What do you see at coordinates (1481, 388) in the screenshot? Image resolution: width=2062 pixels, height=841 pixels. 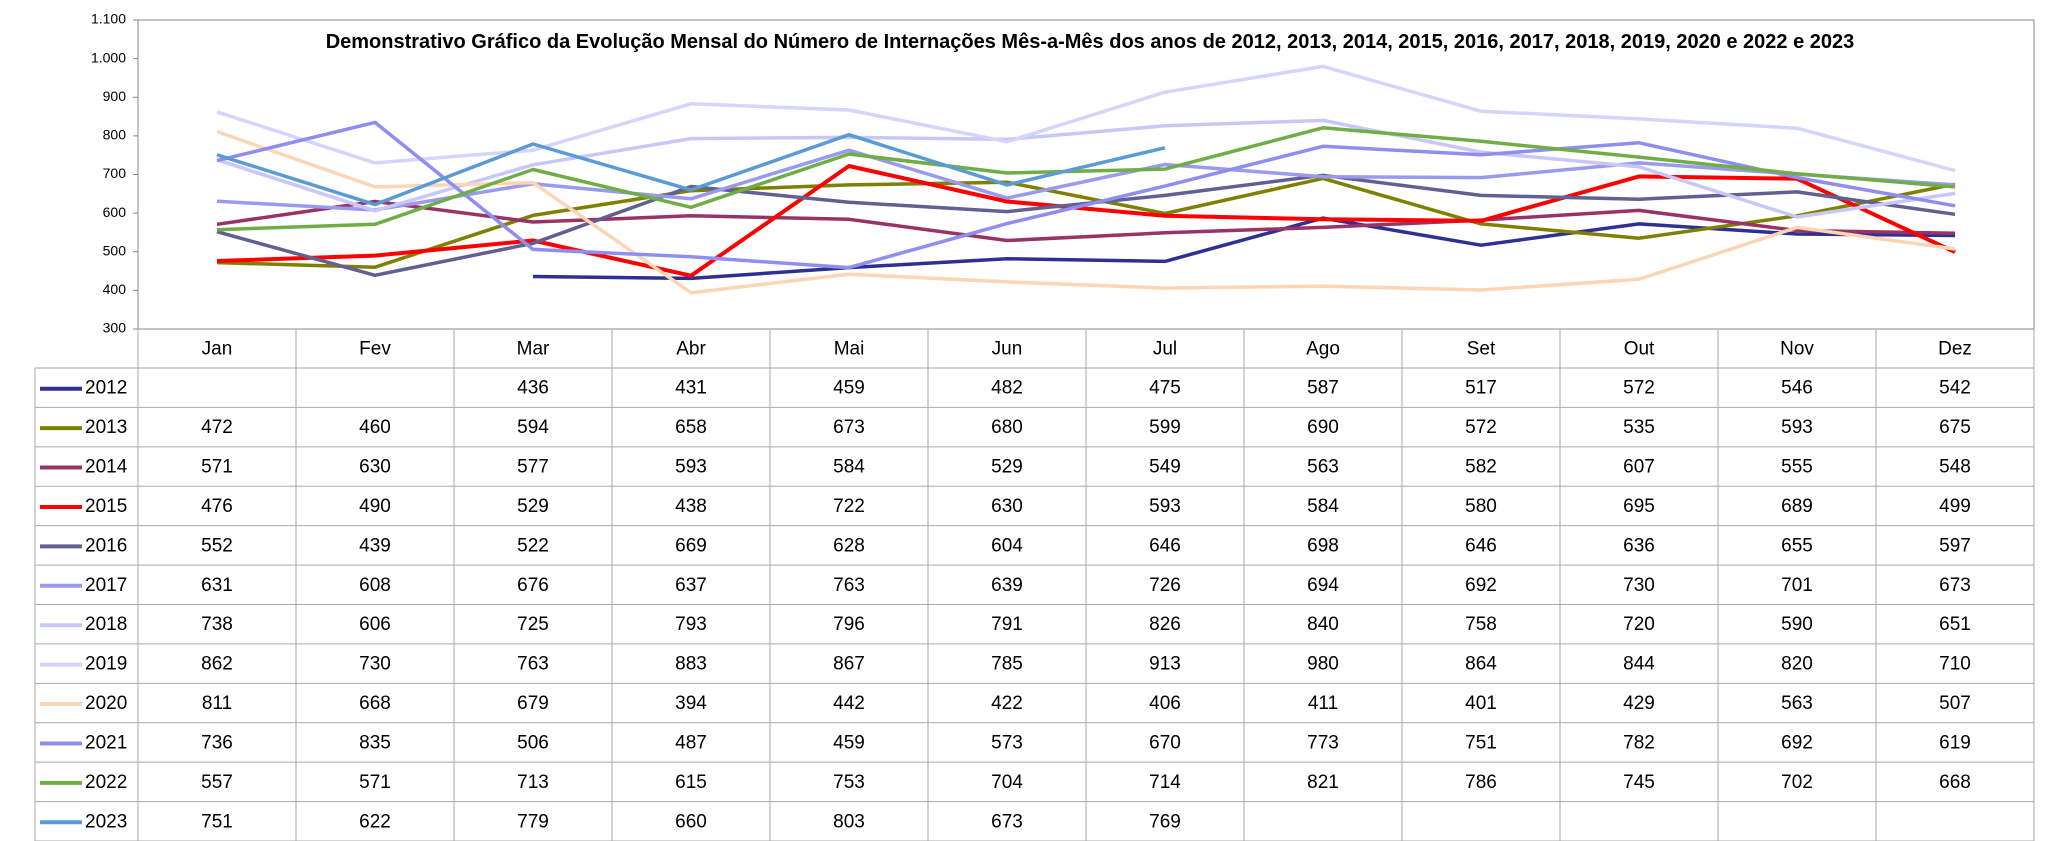 I see `table-value: 517` at bounding box center [1481, 388].